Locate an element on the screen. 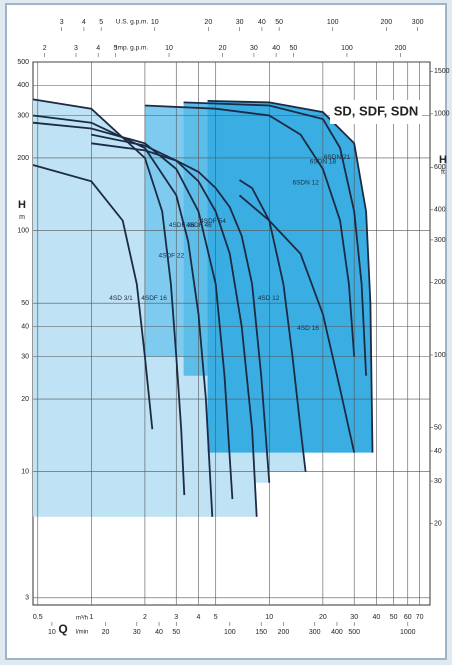 This screenshot has width=452, height=665. y-axis-unit: m is located at coordinates (22, 217).